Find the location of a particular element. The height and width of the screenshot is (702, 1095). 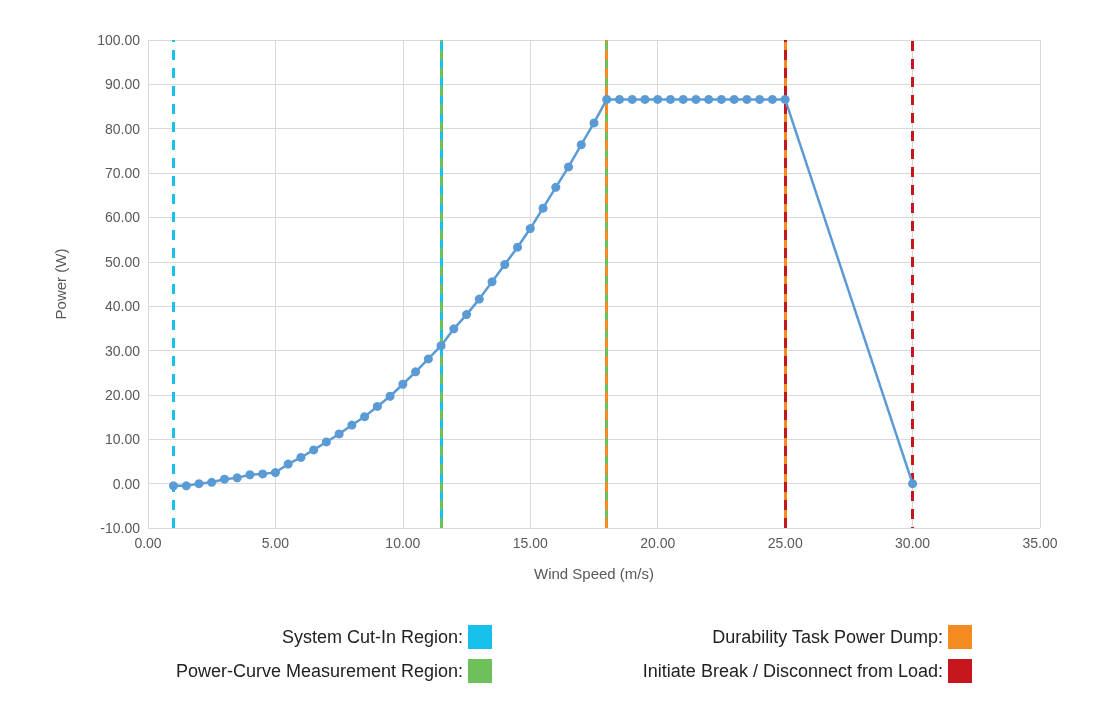

x-tick-label: 10.00 is located at coordinates (403, 543).